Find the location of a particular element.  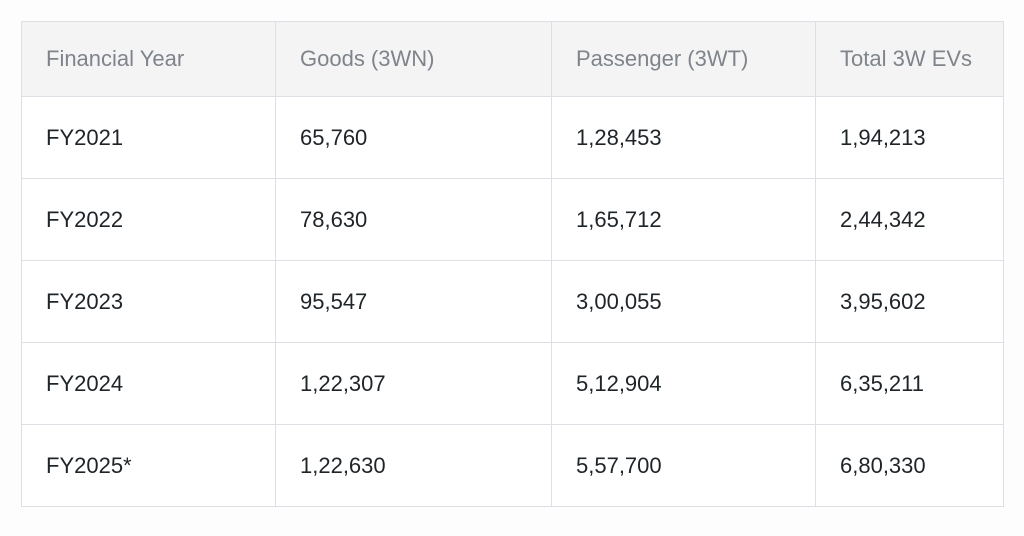

cell-year: FY2021 is located at coordinates (148, 137).